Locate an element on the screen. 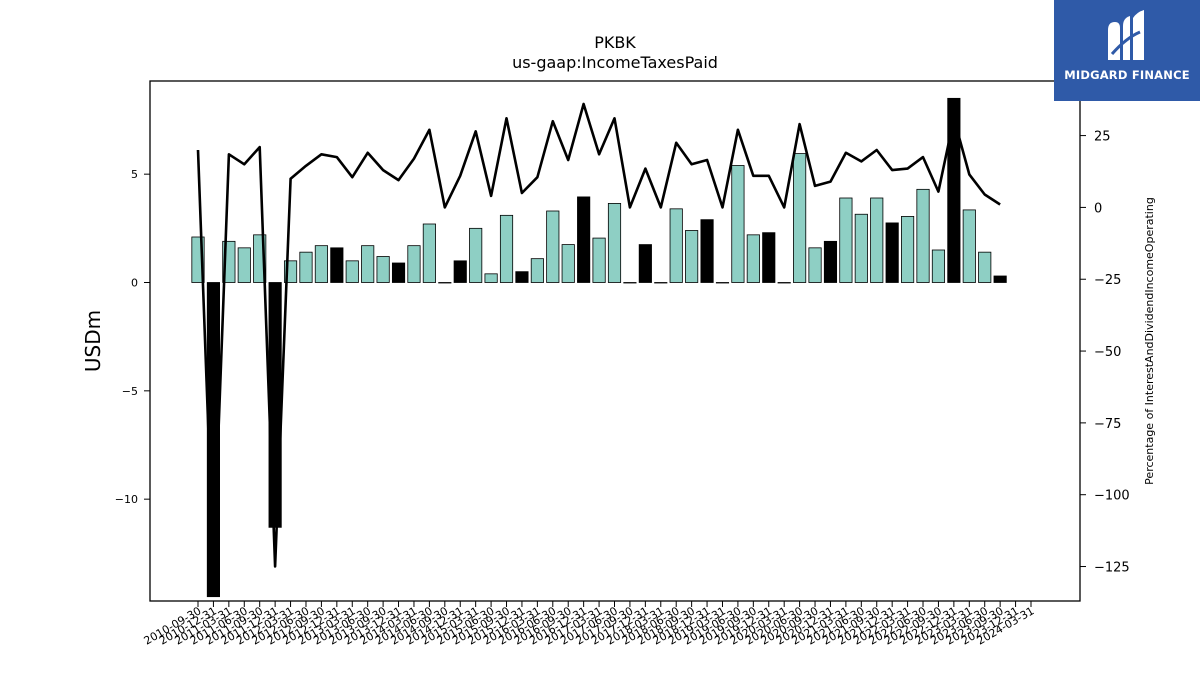  y2-tick-label: 0 is located at coordinates (1098, 208).